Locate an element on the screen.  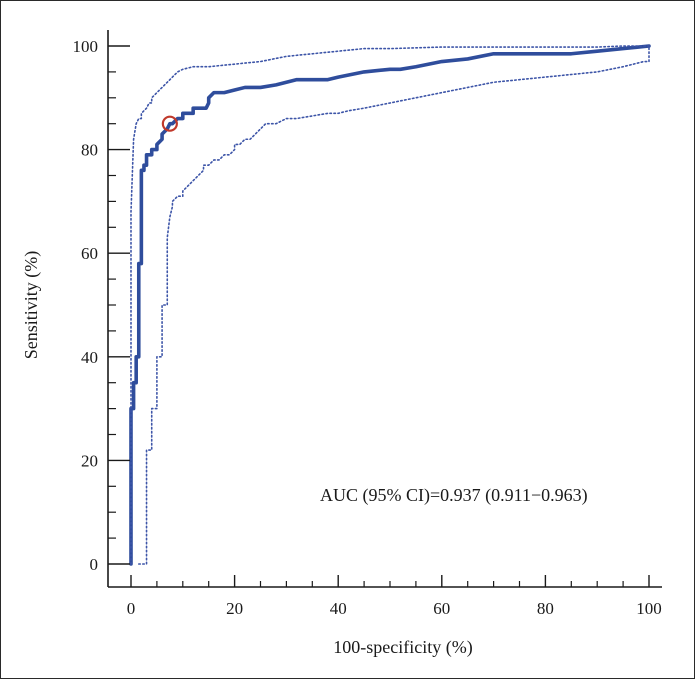
x-tick-label-60: 60 is located at coordinates (441, 608).